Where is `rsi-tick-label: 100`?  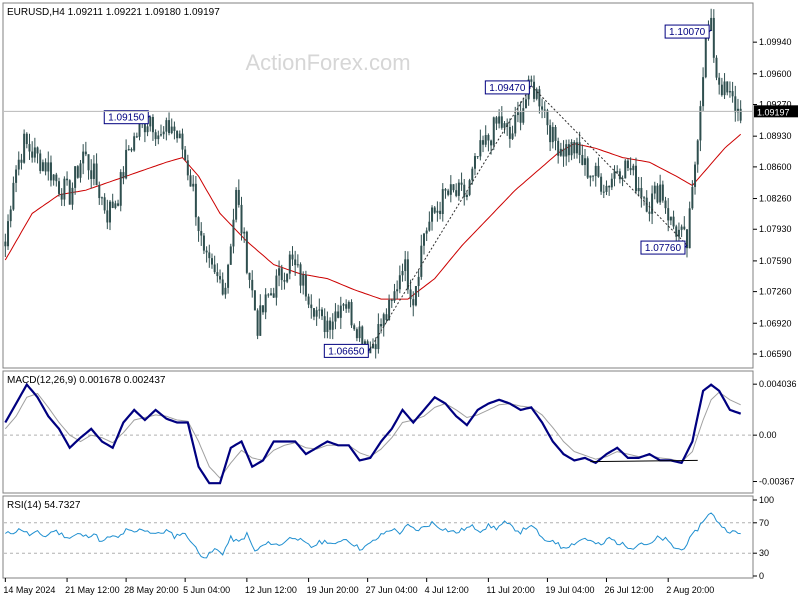 rsi-tick-label: 100 is located at coordinates (766, 500).